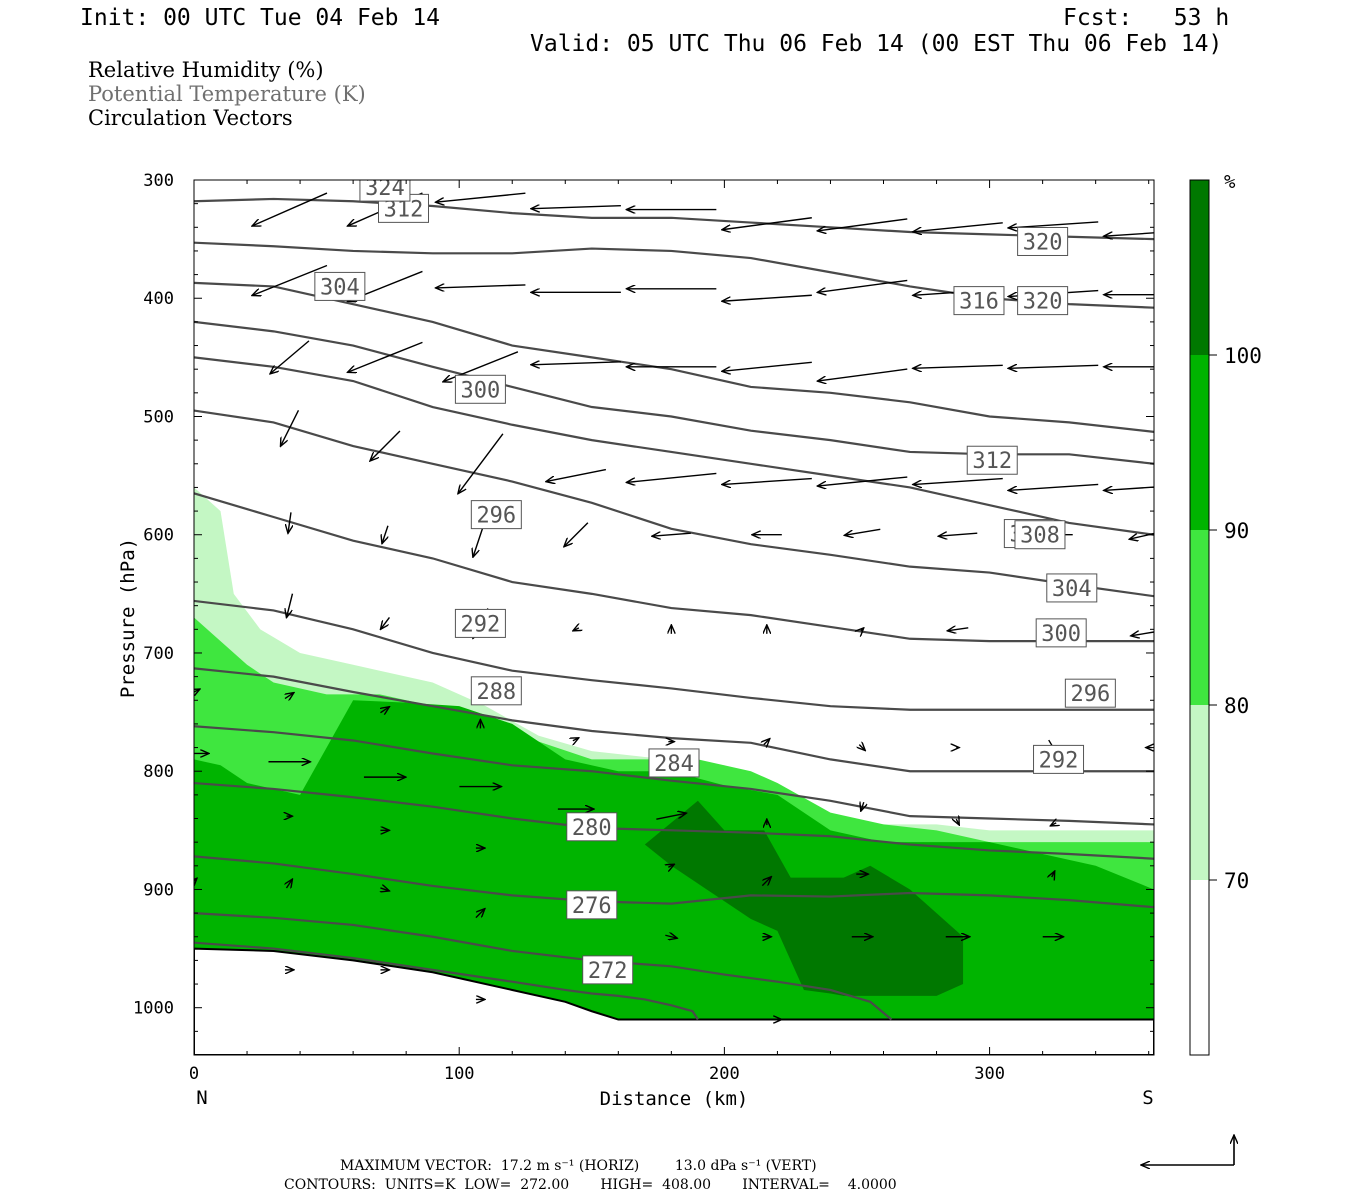  What do you see at coordinates (1147, 1098) in the screenshot?
I see `south-label: S` at bounding box center [1147, 1098].